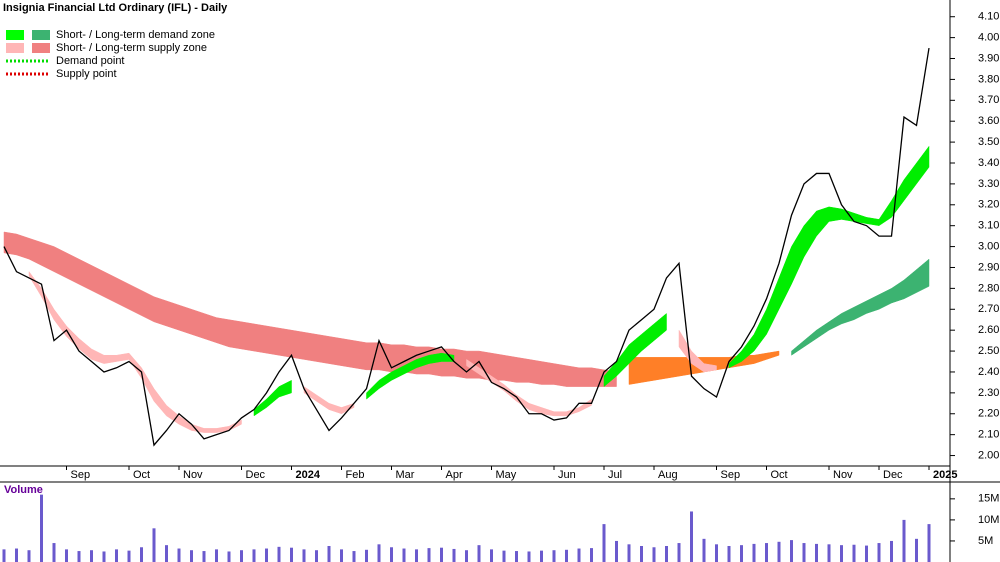 The image size is (1000, 562). What do you see at coordinates (988, 435) in the screenshot?
I see `y-tick-label: 2.10` at bounding box center [988, 435].